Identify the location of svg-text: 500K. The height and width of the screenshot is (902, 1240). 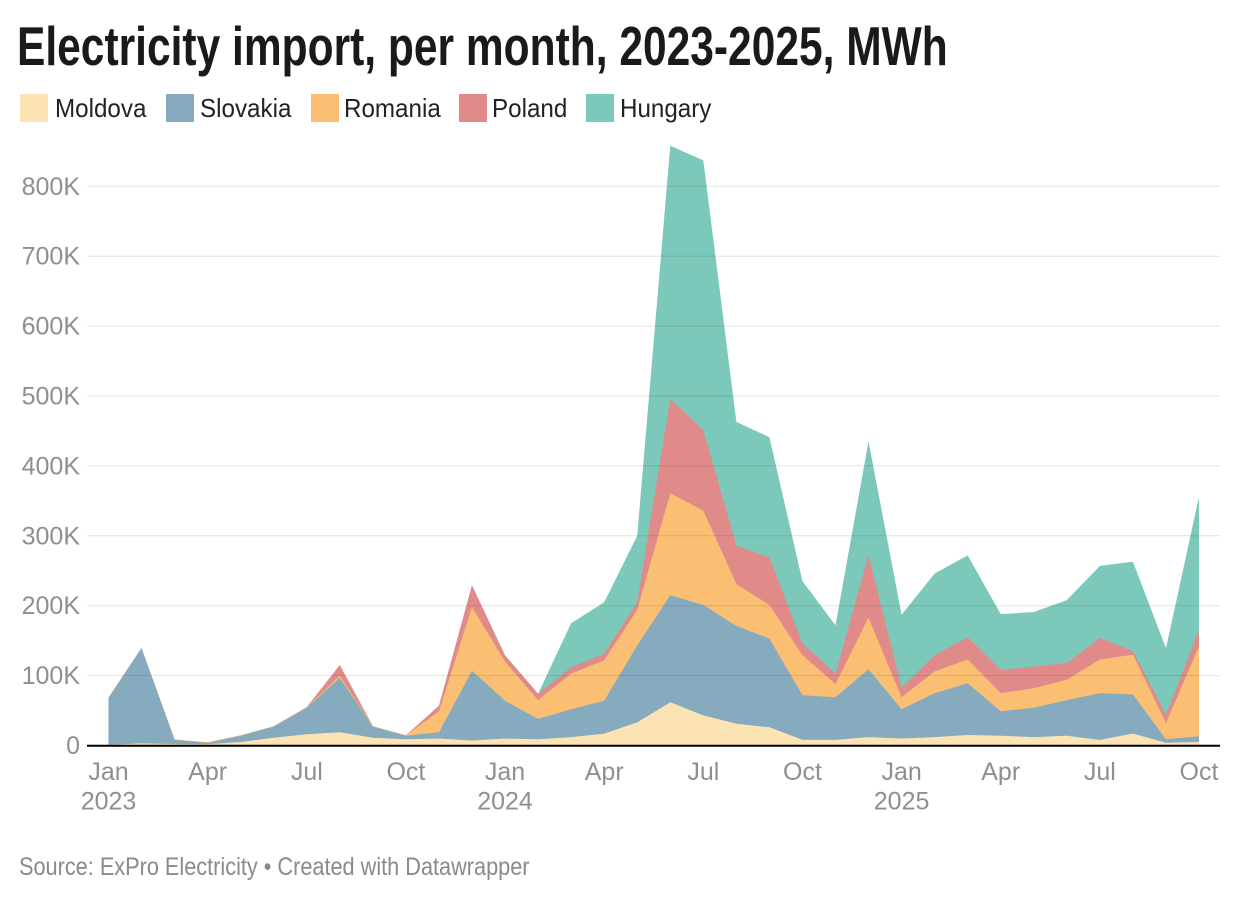
(51, 397).